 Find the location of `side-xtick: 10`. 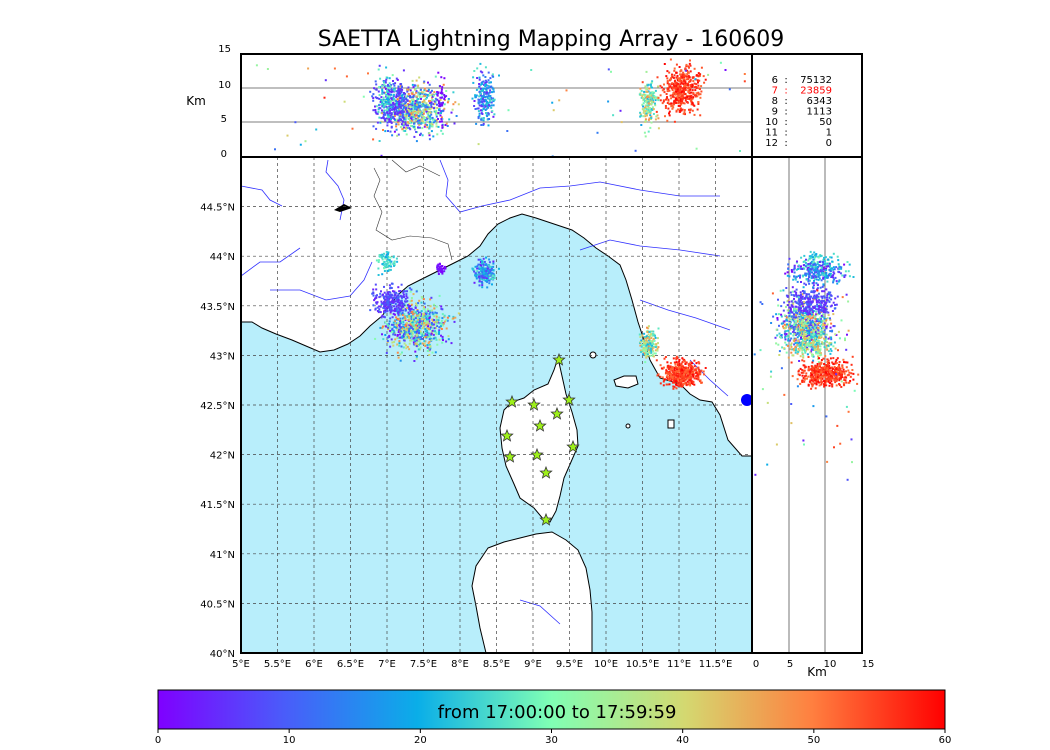

side-xtick: 10 is located at coordinates (830, 664).